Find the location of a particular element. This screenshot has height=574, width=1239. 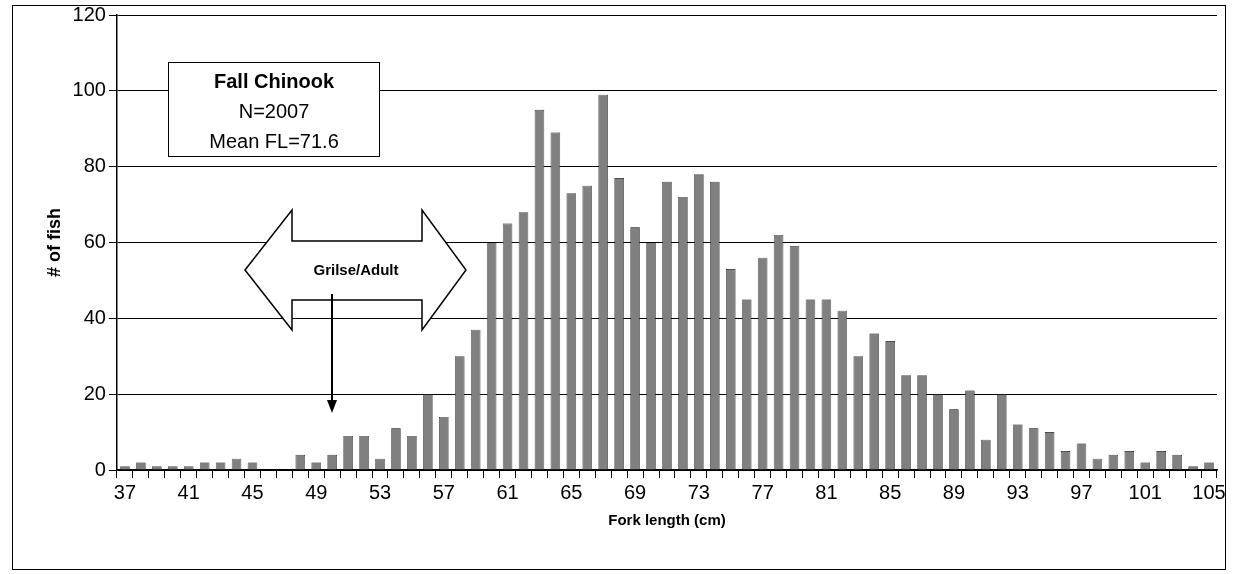

y-tick-label: 40 is located at coordinates (94, 316).